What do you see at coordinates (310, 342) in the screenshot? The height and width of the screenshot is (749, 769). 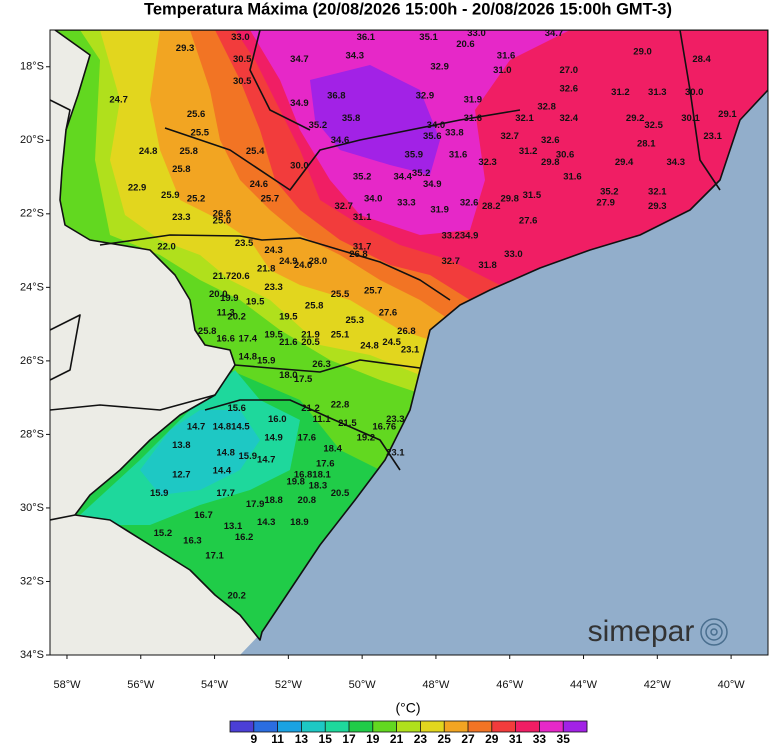 I see `station-value: 20.5` at bounding box center [310, 342].